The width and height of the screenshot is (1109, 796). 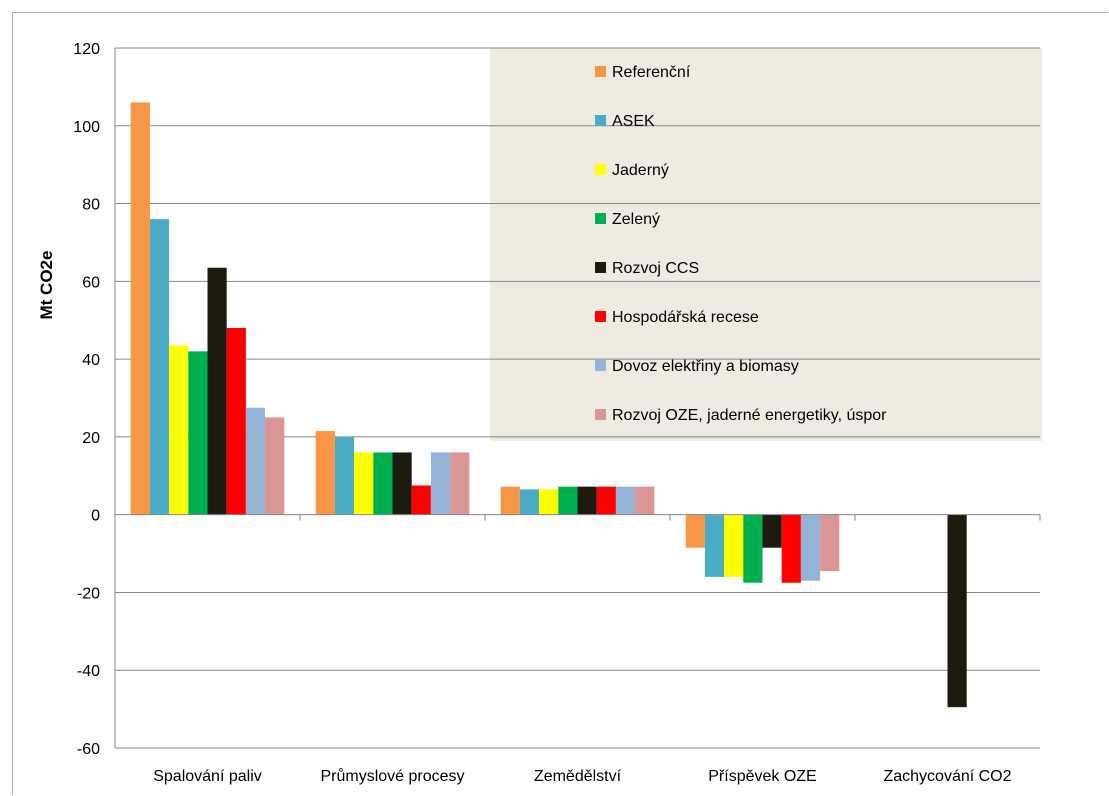 I want to click on x-category-label: Průmyslové procesy, so click(x=392, y=776).